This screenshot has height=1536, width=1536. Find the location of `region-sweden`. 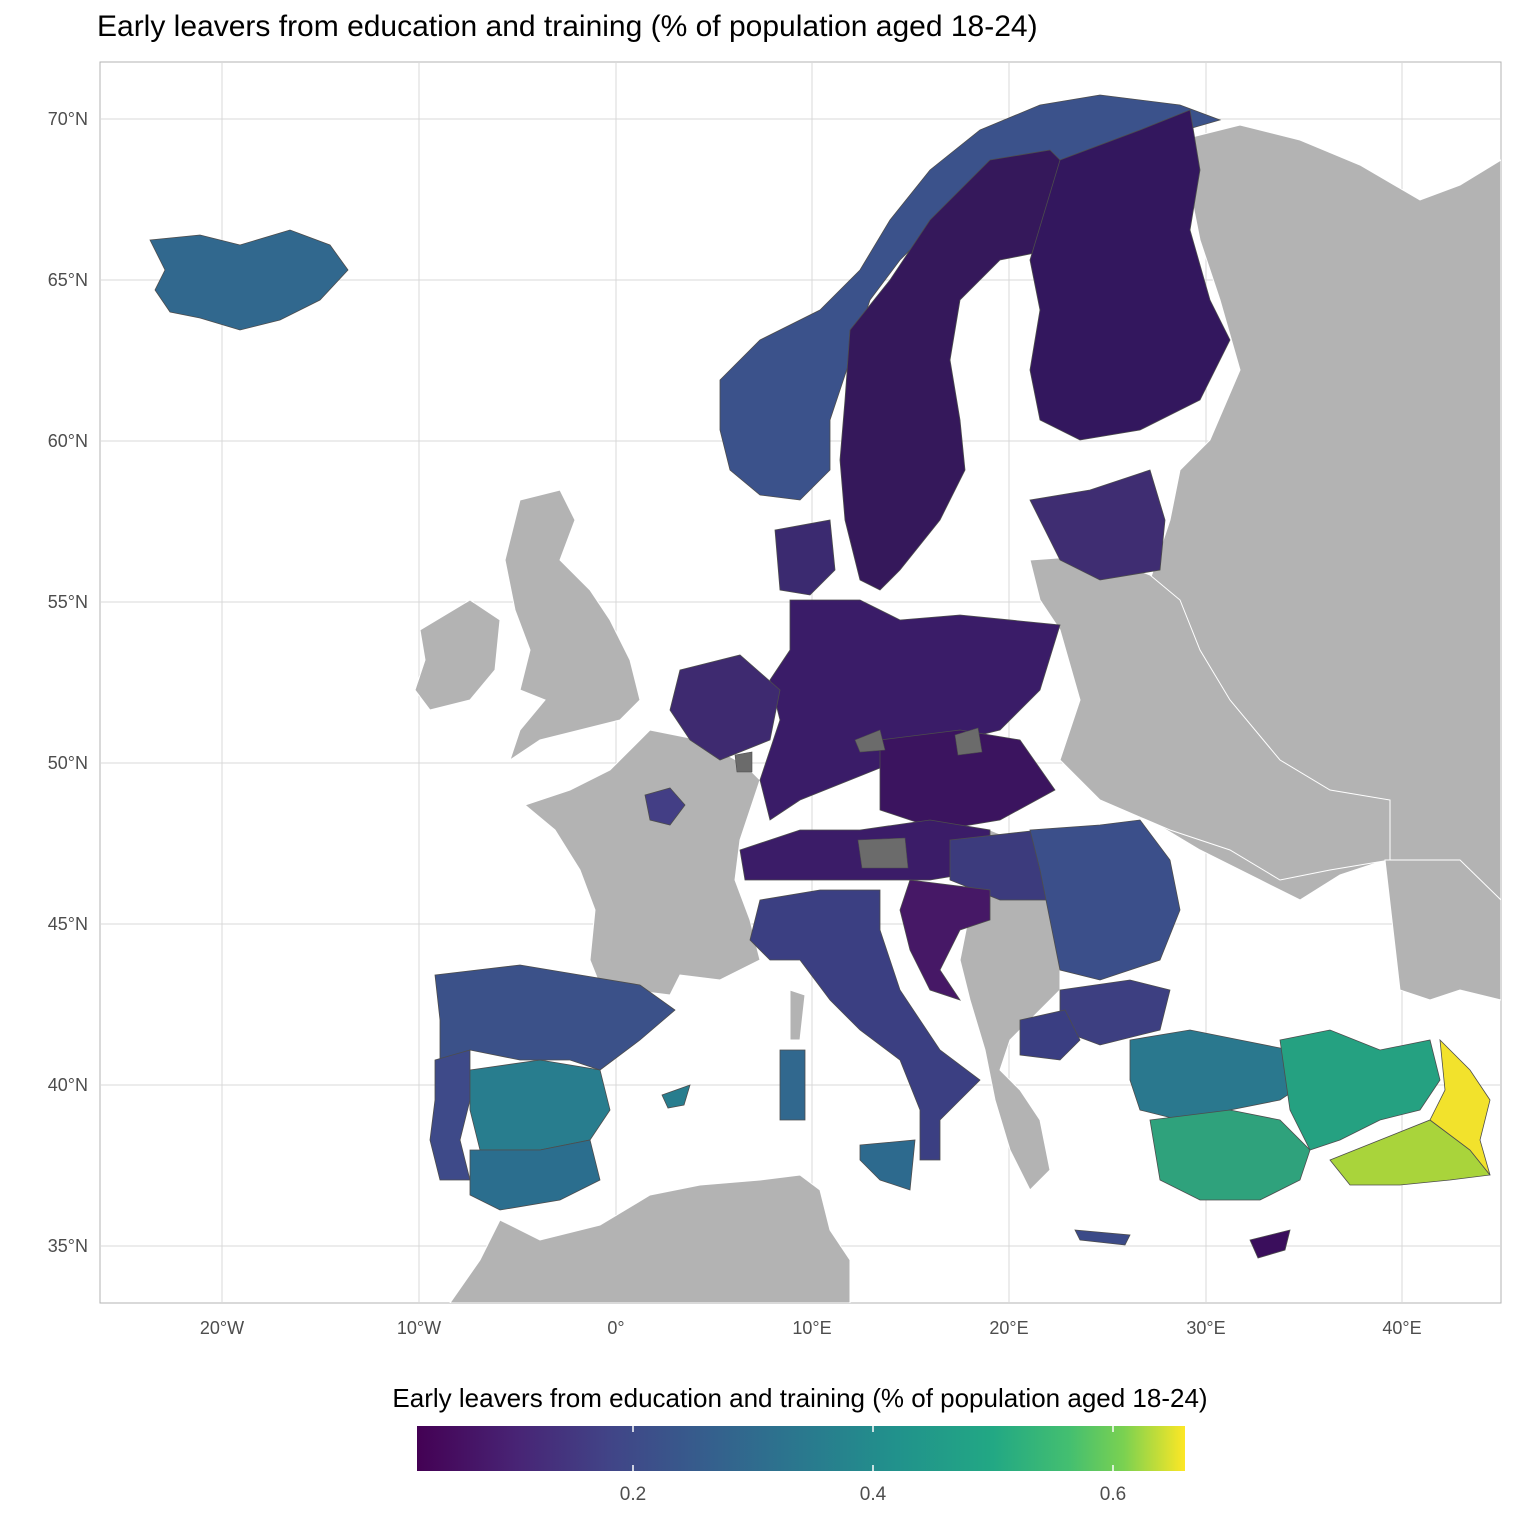

region-sweden is located at coordinates (960, 370).